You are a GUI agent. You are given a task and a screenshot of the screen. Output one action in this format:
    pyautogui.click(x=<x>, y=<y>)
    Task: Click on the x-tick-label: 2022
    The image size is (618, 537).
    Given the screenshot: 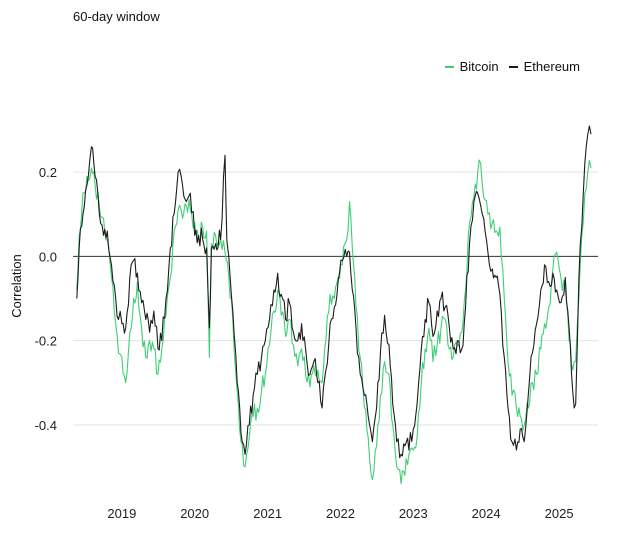 What is the action you would take?
    pyautogui.click(x=340, y=513)
    